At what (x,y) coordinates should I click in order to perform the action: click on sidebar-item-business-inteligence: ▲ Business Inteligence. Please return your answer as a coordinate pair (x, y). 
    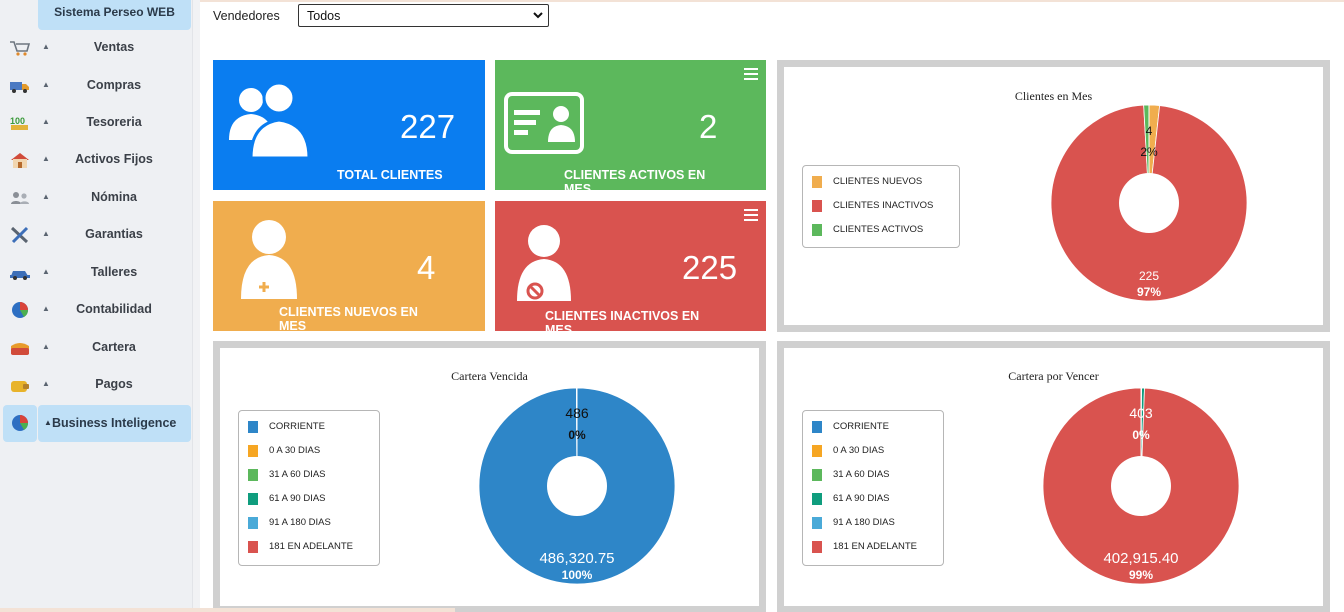
    Looking at the image, I should click on (96, 423).